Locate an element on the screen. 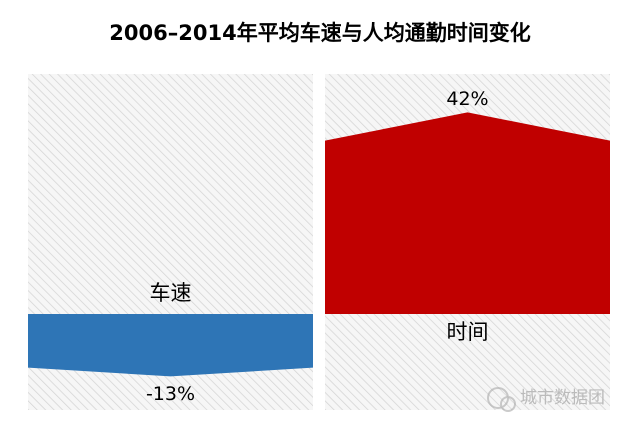  value-label: -13% is located at coordinates (170, 394).